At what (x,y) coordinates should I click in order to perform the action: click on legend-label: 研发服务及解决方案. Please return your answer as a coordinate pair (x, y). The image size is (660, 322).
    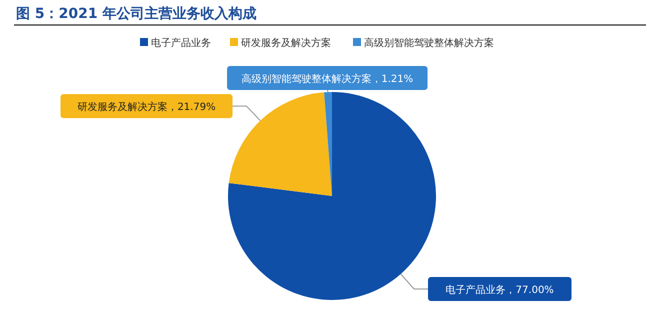
    Looking at the image, I should click on (286, 43).